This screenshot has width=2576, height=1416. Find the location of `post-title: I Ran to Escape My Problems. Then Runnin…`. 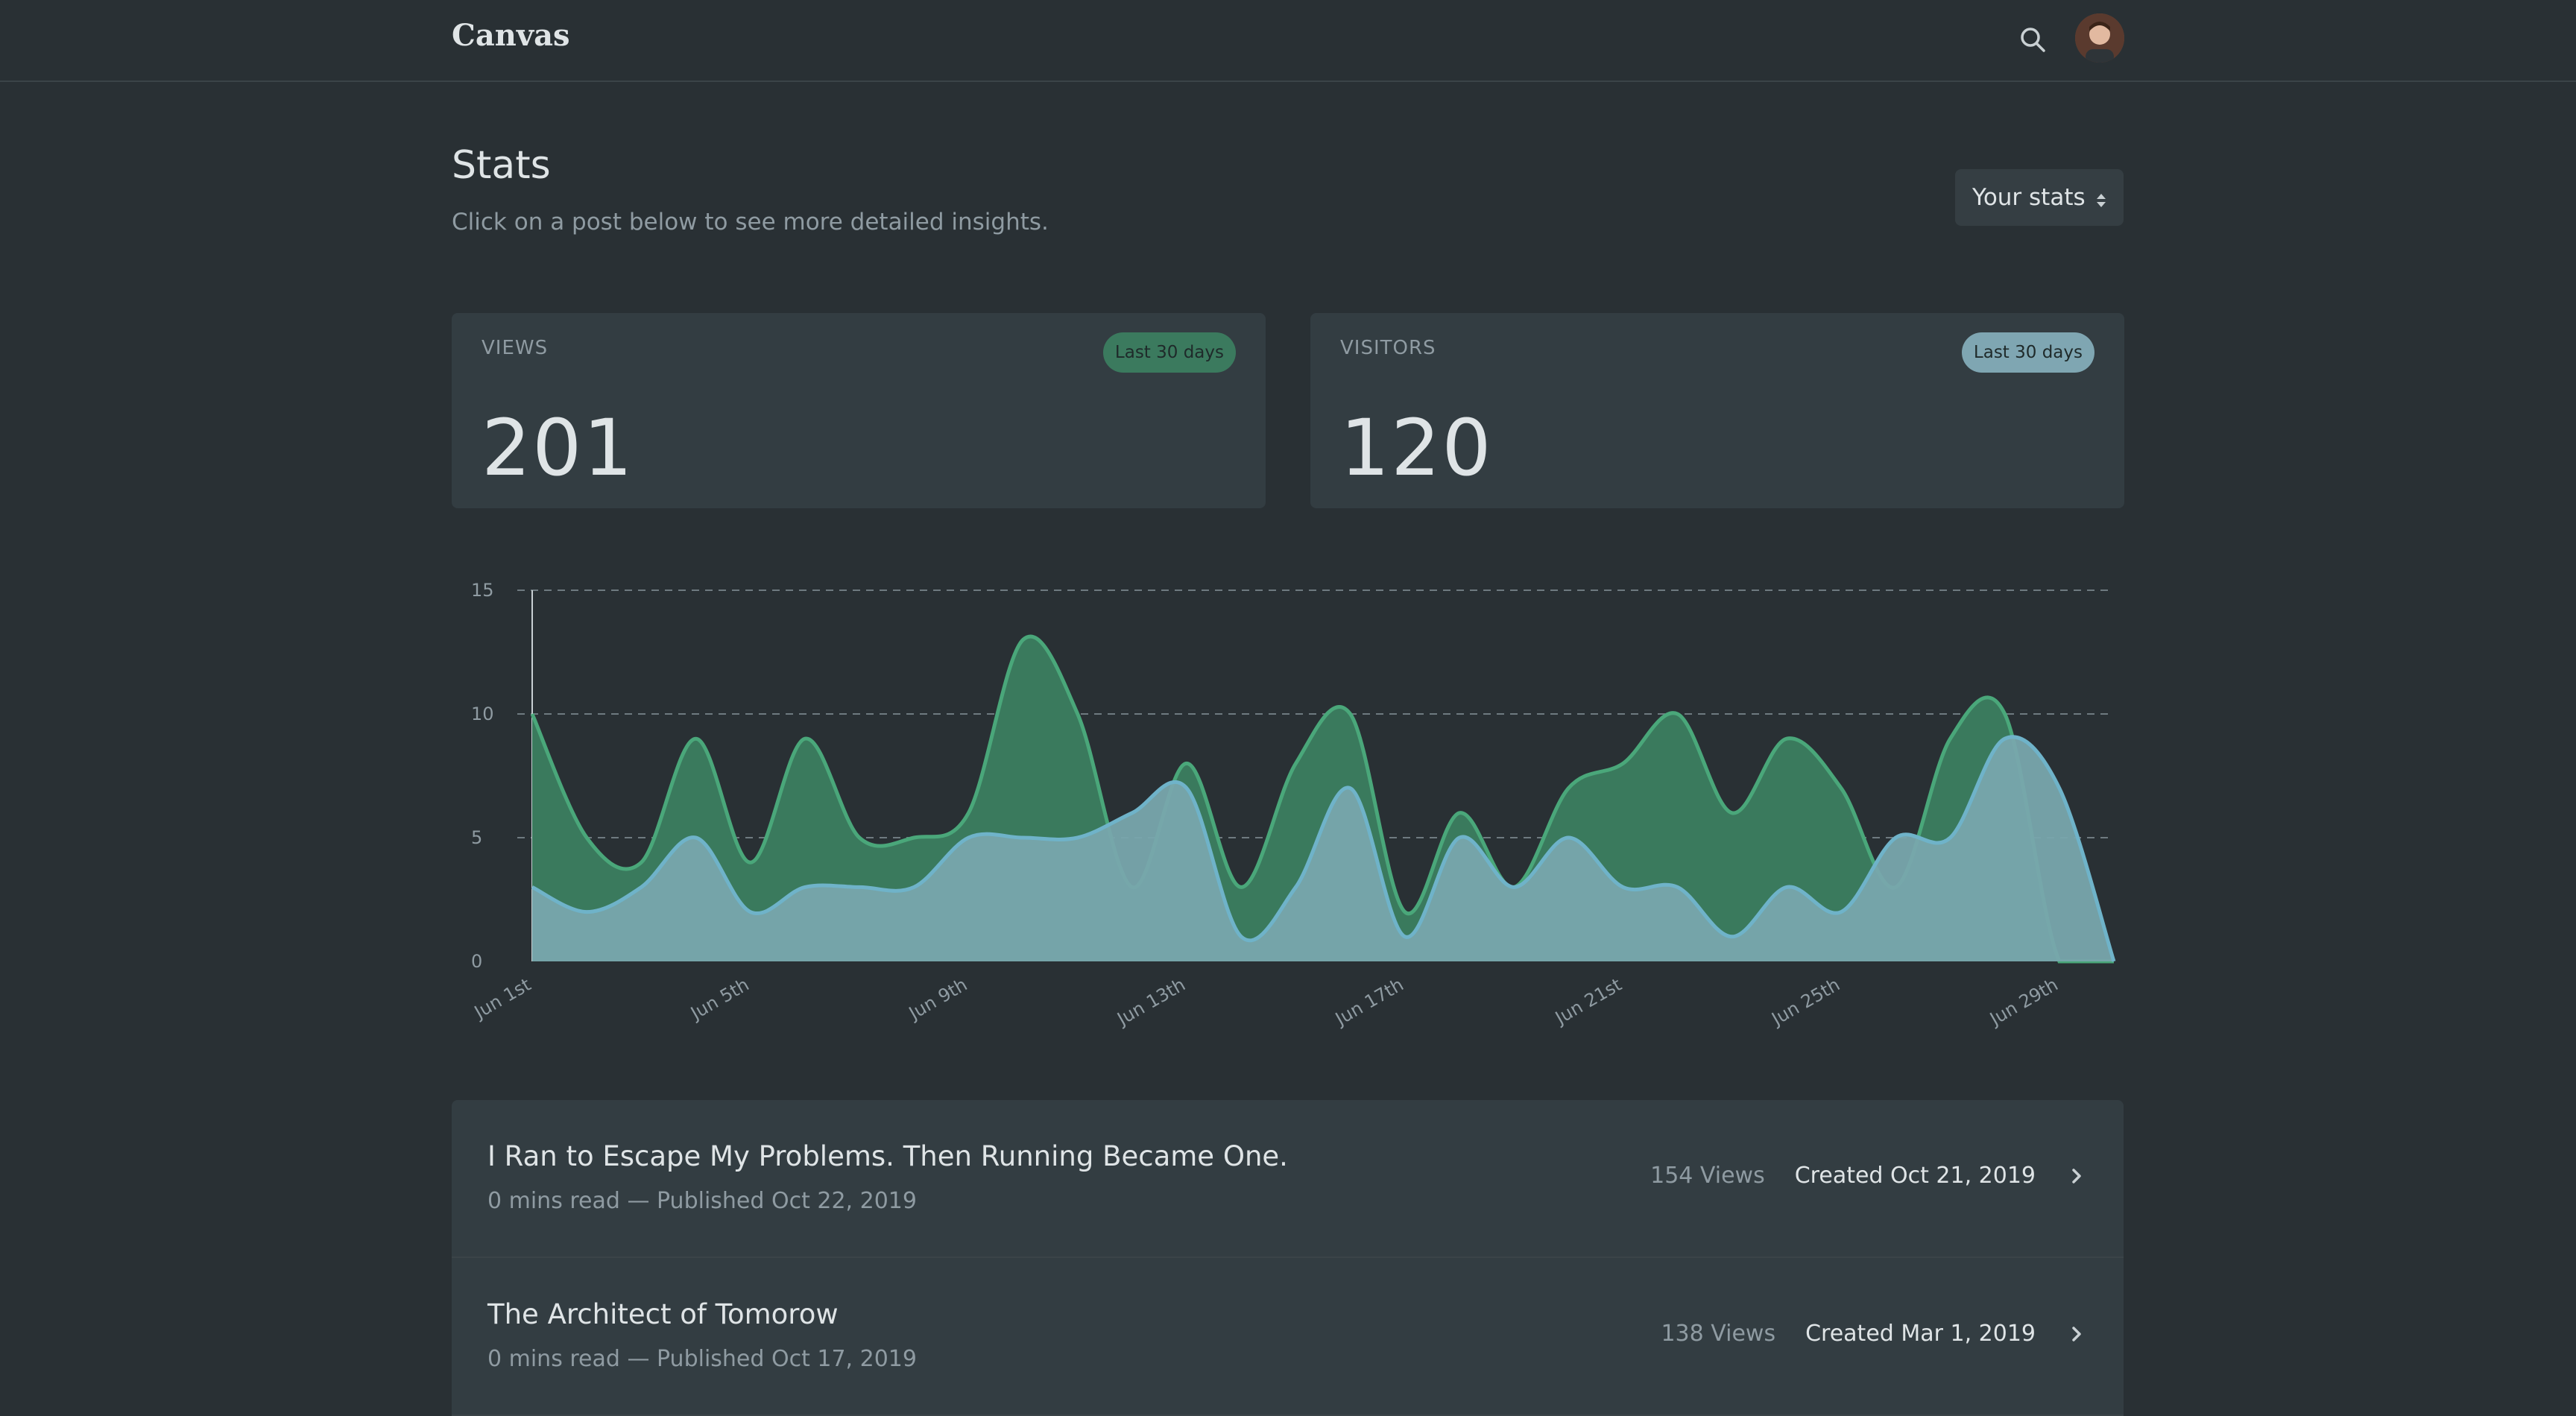

post-title: I Ran to Escape My Problems. Then Runnin… is located at coordinates (887, 1156).